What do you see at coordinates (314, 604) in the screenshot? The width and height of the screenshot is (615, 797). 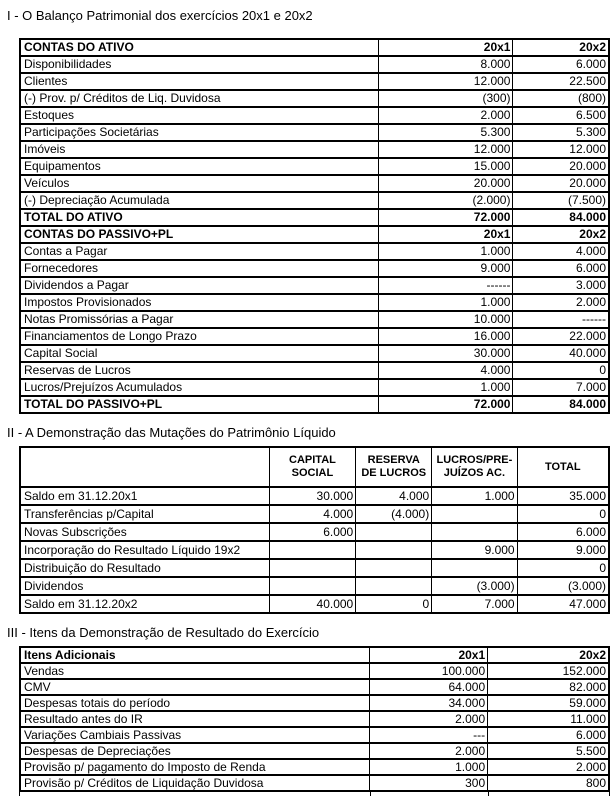 I see `table-row: Saldo em 31.12.20x2 40.000 0 7.000 47.000` at bounding box center [314, 604].